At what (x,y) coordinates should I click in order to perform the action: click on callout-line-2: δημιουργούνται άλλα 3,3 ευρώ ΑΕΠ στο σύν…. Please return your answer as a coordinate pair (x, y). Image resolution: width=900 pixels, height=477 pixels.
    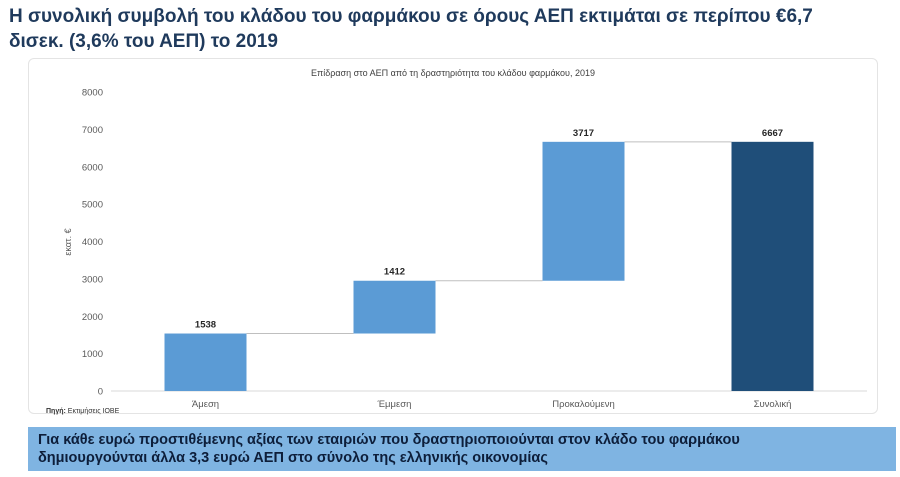
    Looking at the image, I should click on (293, 458).